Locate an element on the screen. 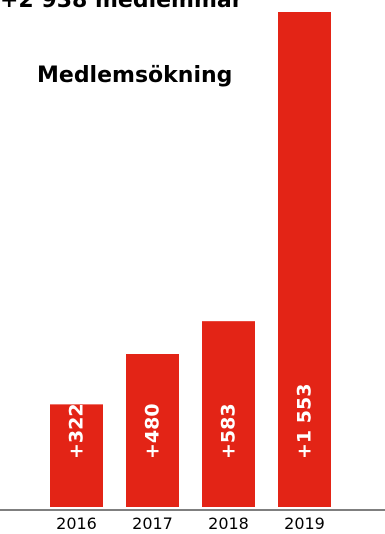 The height and width of the screenshot is (534, 385). clipped-headline: +2 938 medlemmar is located at coordinates (121, 6).